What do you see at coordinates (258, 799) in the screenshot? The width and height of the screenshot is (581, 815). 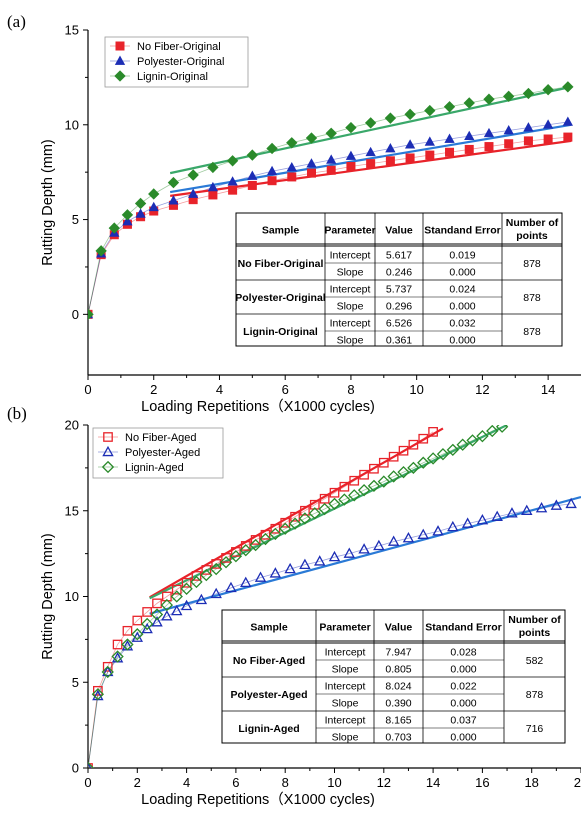 I see `x-axis-title: Loading Repetitions（X1000 cycles)` at bounding box center [258, 799].